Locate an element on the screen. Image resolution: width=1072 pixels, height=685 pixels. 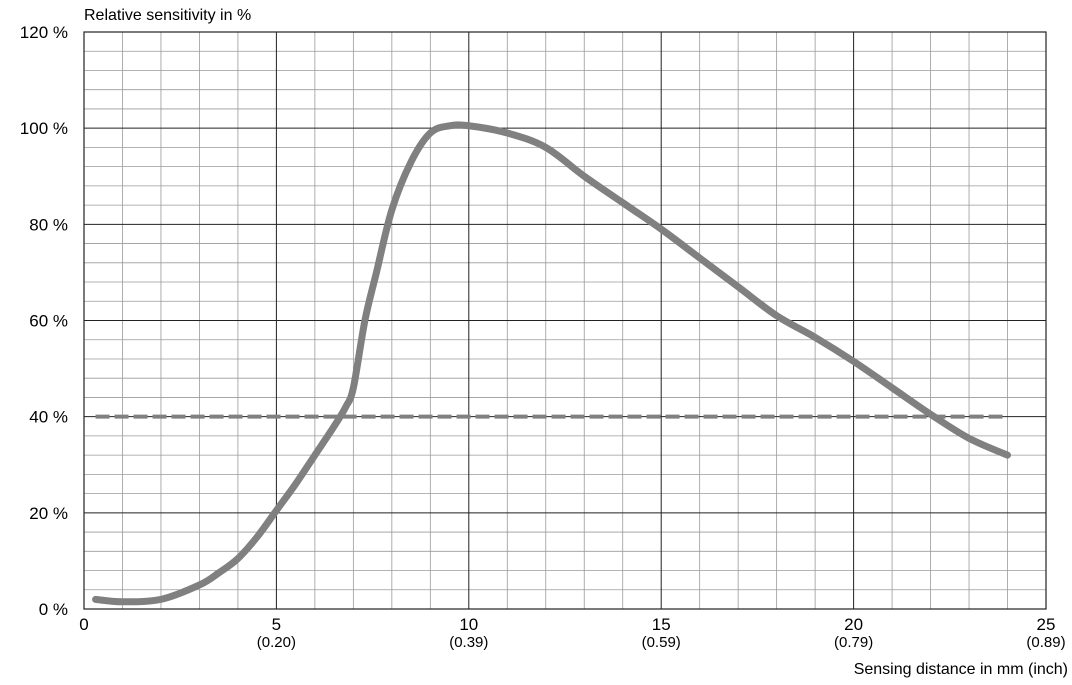
x-tick-label: 0 is located at coordinates (83, 624).